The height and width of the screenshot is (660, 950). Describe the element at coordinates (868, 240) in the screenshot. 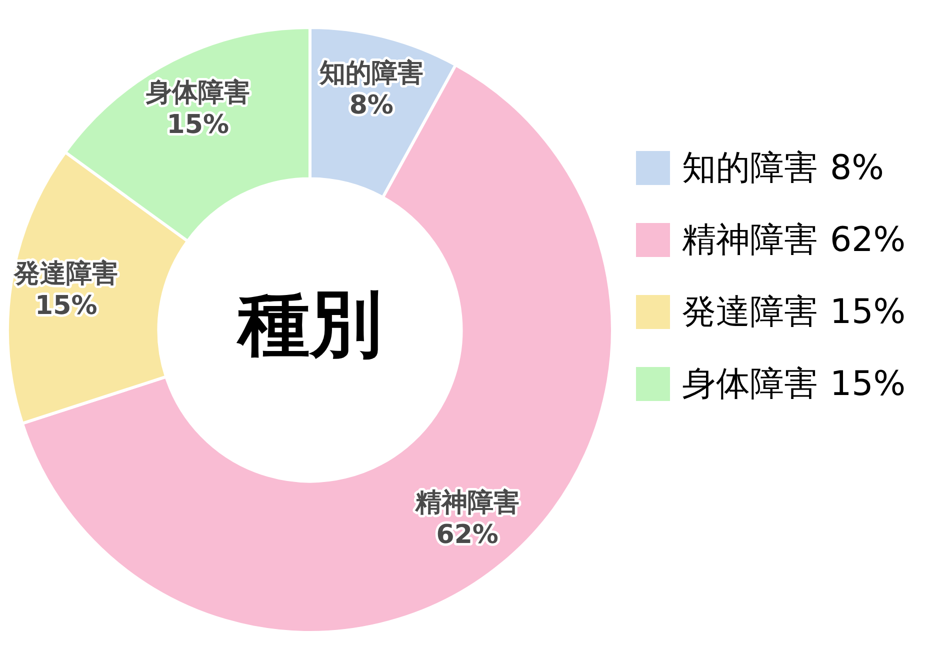

I see `text: 62%` at that location.